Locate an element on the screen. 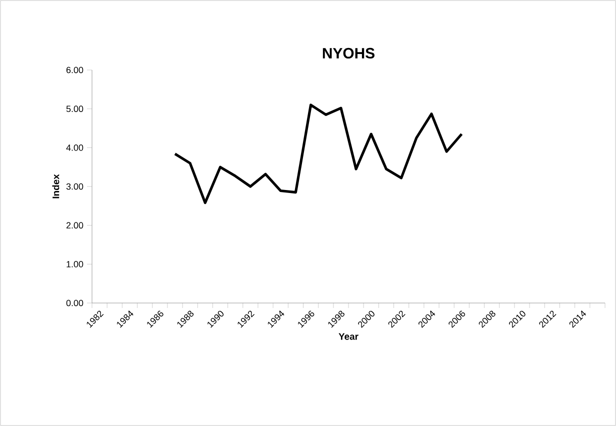 This screenshot has width=616, height=426. x-axis-title: Year is located at coordinates (348, 336).